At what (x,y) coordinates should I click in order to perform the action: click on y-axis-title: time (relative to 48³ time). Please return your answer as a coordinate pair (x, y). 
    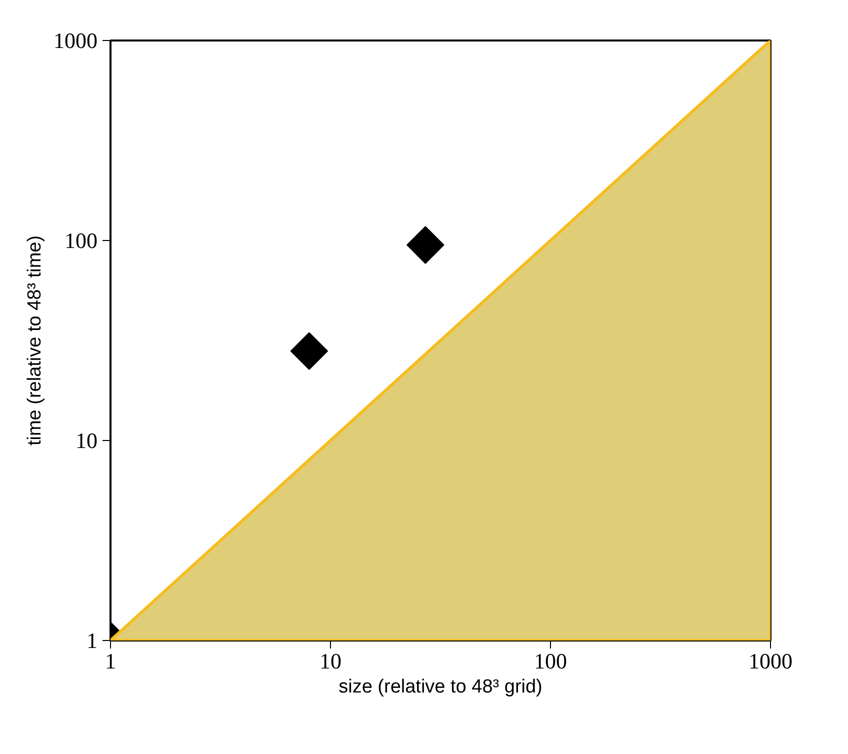
    Looking at the image, I should click on (35, 340).